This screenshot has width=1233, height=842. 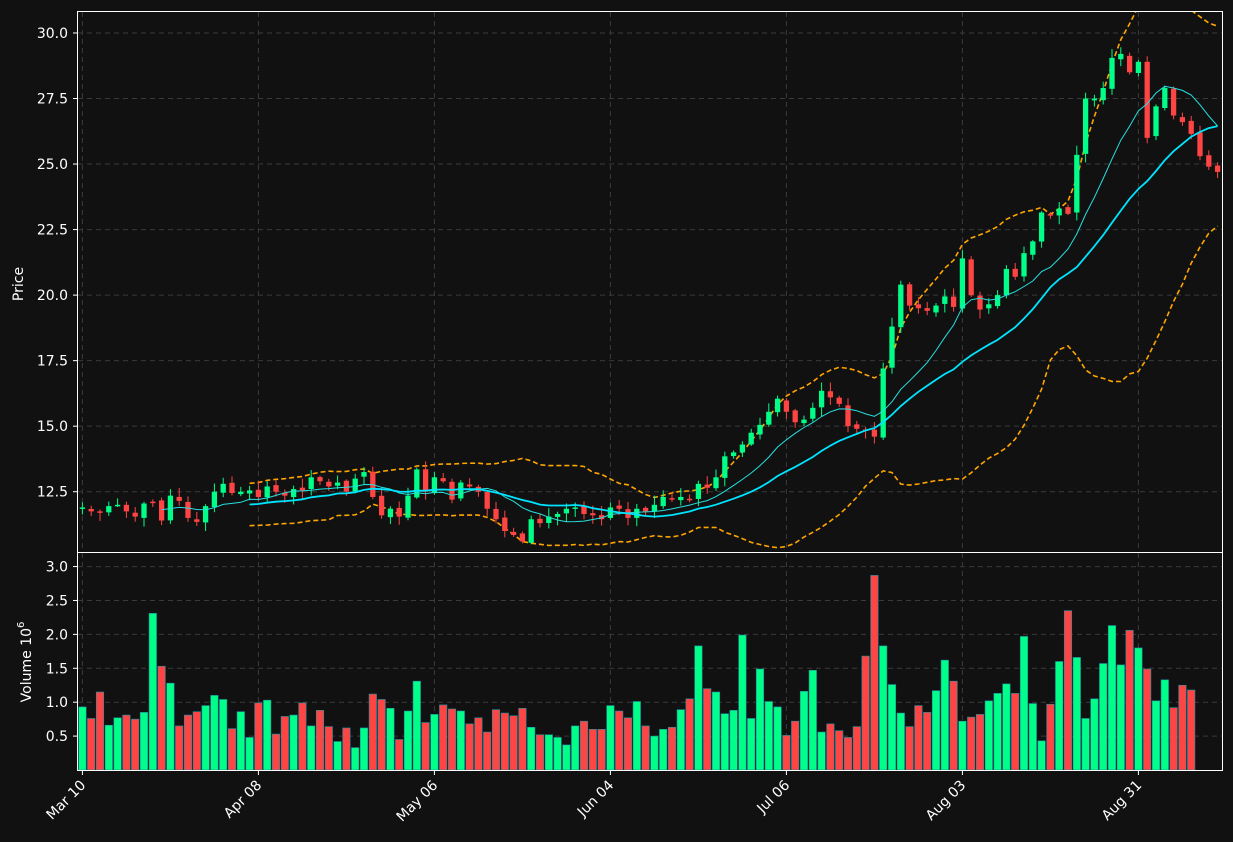 I want to click on price-tick-label: 20.0, so click(x=52, y=296).